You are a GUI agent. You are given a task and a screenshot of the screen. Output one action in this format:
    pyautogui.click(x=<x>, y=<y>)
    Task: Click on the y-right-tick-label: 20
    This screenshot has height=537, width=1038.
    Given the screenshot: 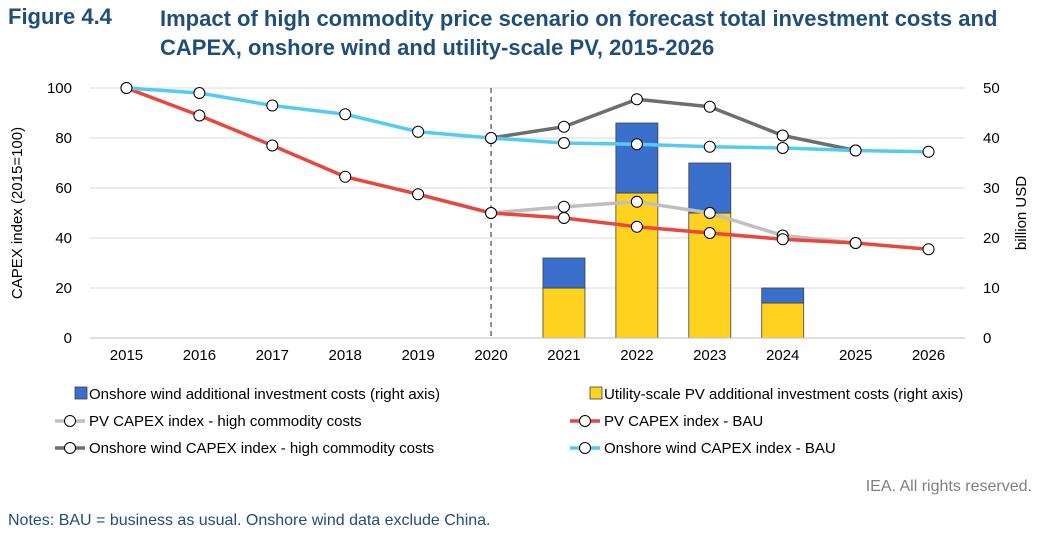 What is the action you would take?
    pyautogui.click(x=991, y=238)
    